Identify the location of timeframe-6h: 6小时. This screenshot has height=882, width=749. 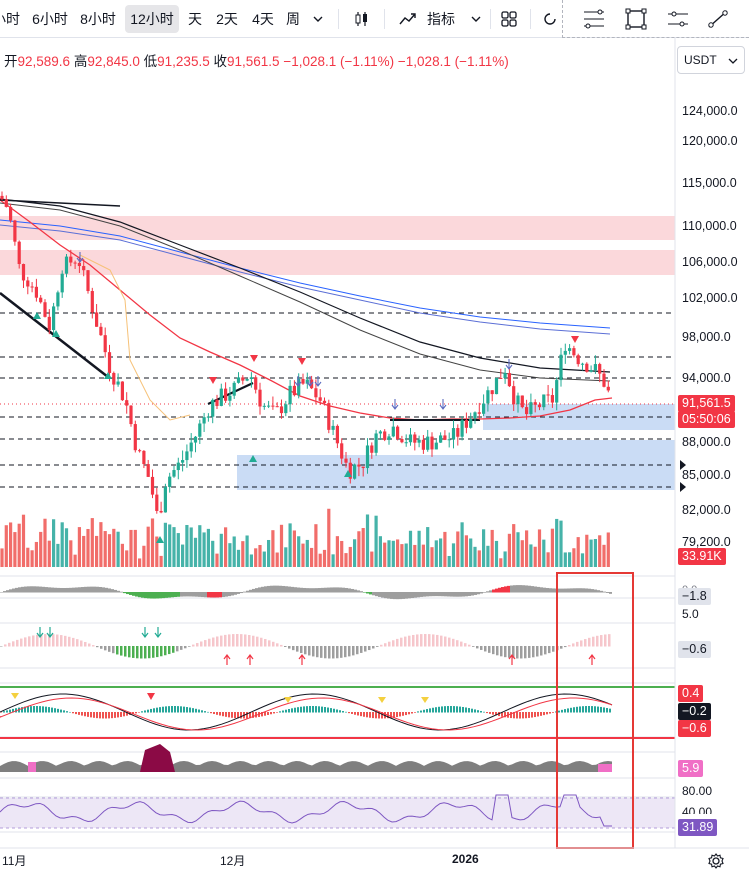
(50, 19).